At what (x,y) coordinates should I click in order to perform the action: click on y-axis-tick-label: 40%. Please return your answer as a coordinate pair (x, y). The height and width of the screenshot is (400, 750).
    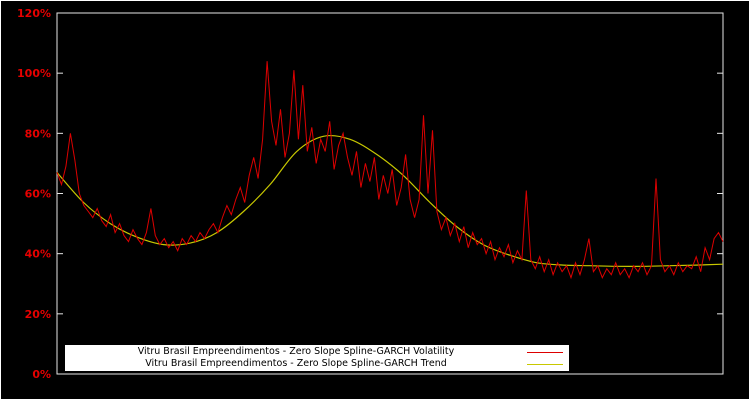
    Looking at the image, I should click on (38, 254).